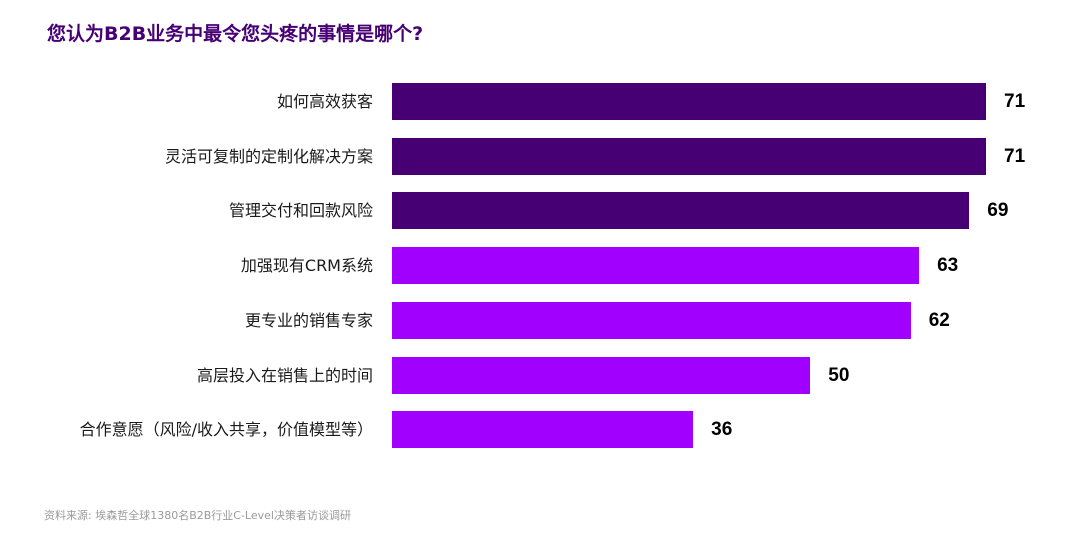 The width and height of the screenshot is (1080, 555). I want to click on bar-row: 如何高效获客 71, so click(540, 101).